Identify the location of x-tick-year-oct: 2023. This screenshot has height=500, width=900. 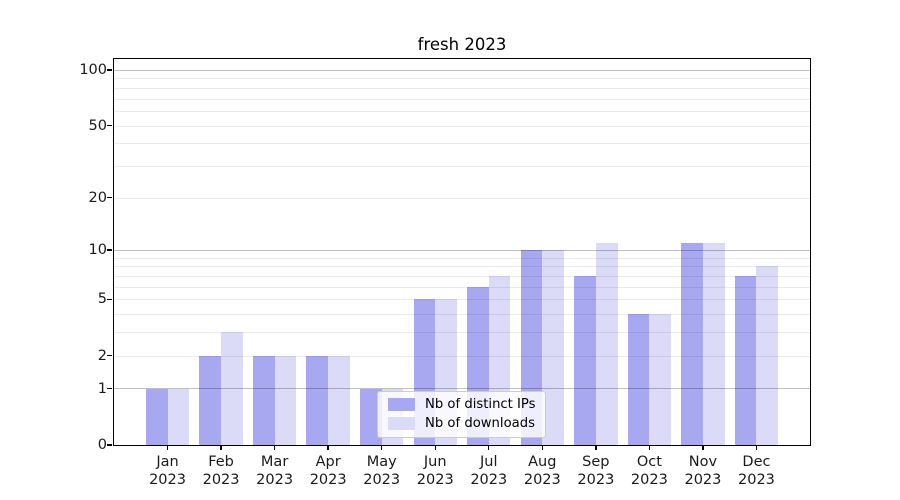
(649, 479).